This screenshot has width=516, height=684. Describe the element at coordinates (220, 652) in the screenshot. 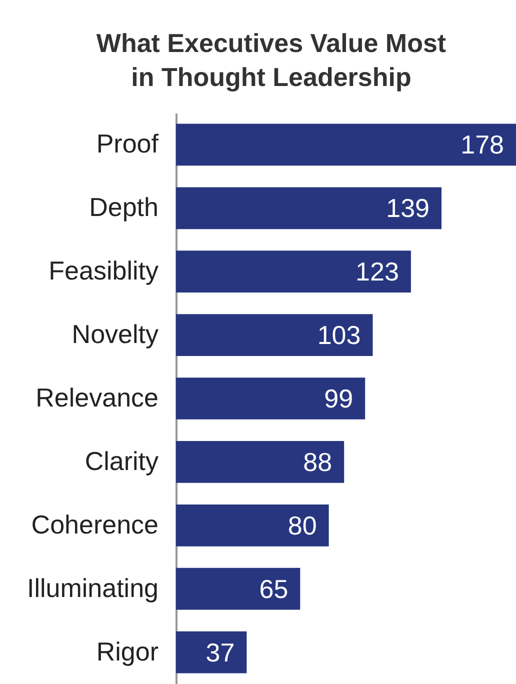

I see `data-label: 37` at that location.